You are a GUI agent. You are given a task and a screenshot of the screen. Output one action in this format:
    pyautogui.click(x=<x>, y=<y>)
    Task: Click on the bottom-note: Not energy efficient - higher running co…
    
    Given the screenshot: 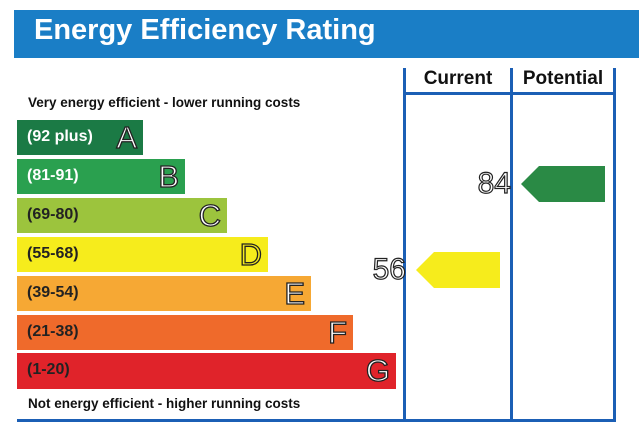 What is the action you would take?
    pyautogui.click(x=164, y=403)
    